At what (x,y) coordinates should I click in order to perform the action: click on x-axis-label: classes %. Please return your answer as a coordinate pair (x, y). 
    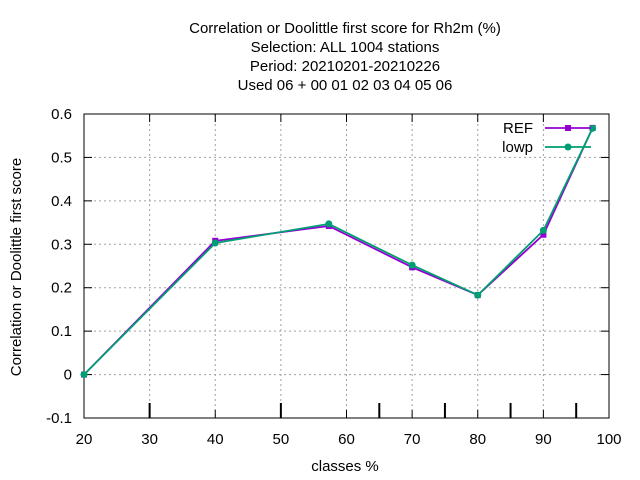
    Looking at the image, I should click on (345, 466).